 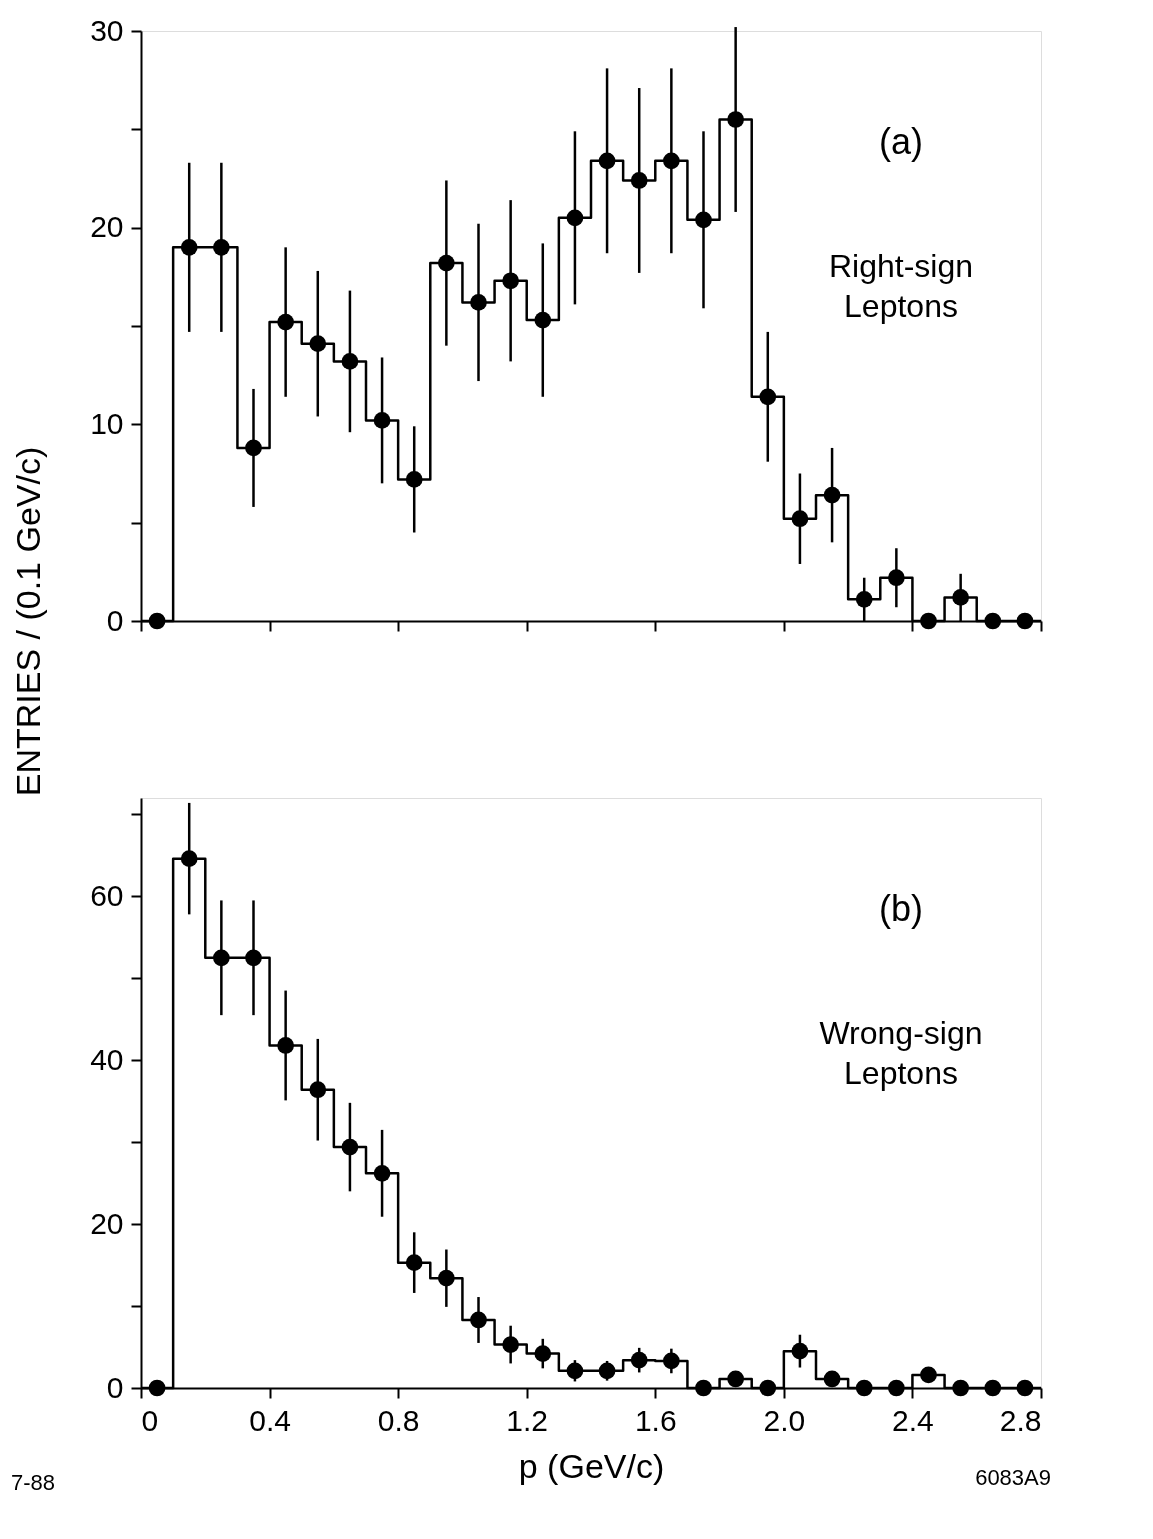 What do you see at coordinates (901, 909) in the screenshot?
I see `annotation: (b)` at bounding box center [901, 909].